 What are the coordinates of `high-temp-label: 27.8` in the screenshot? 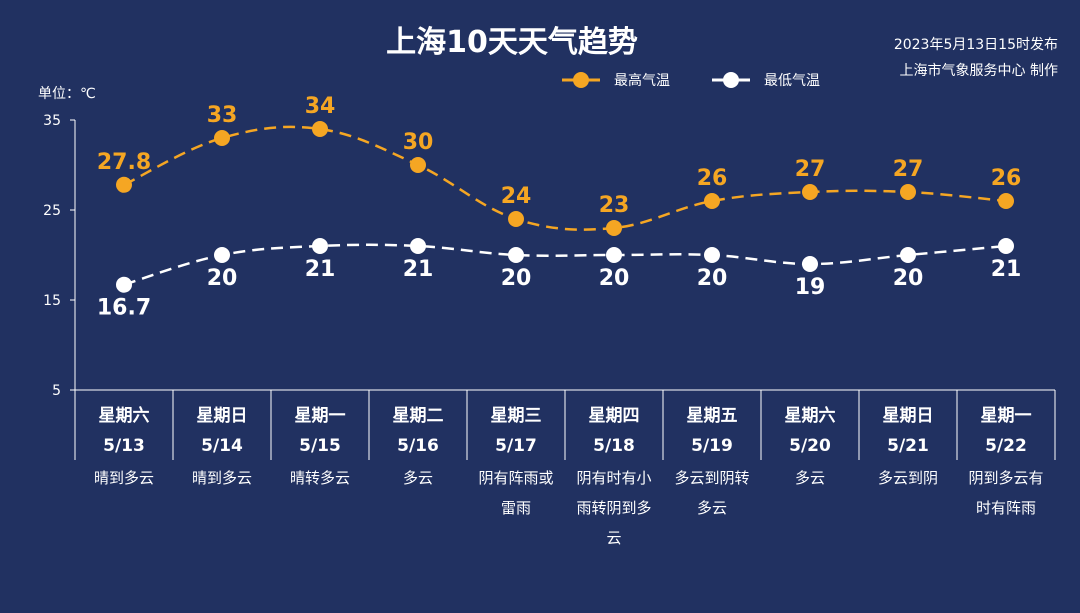 It's located at (124, 162).